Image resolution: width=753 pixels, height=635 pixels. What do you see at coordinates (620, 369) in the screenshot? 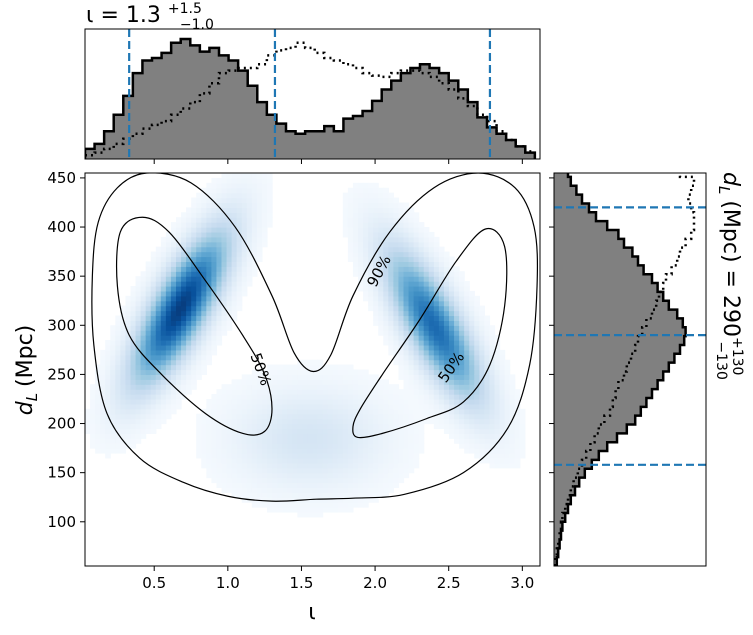
I see `right-histogram-step` at bounding box center [620, 369].